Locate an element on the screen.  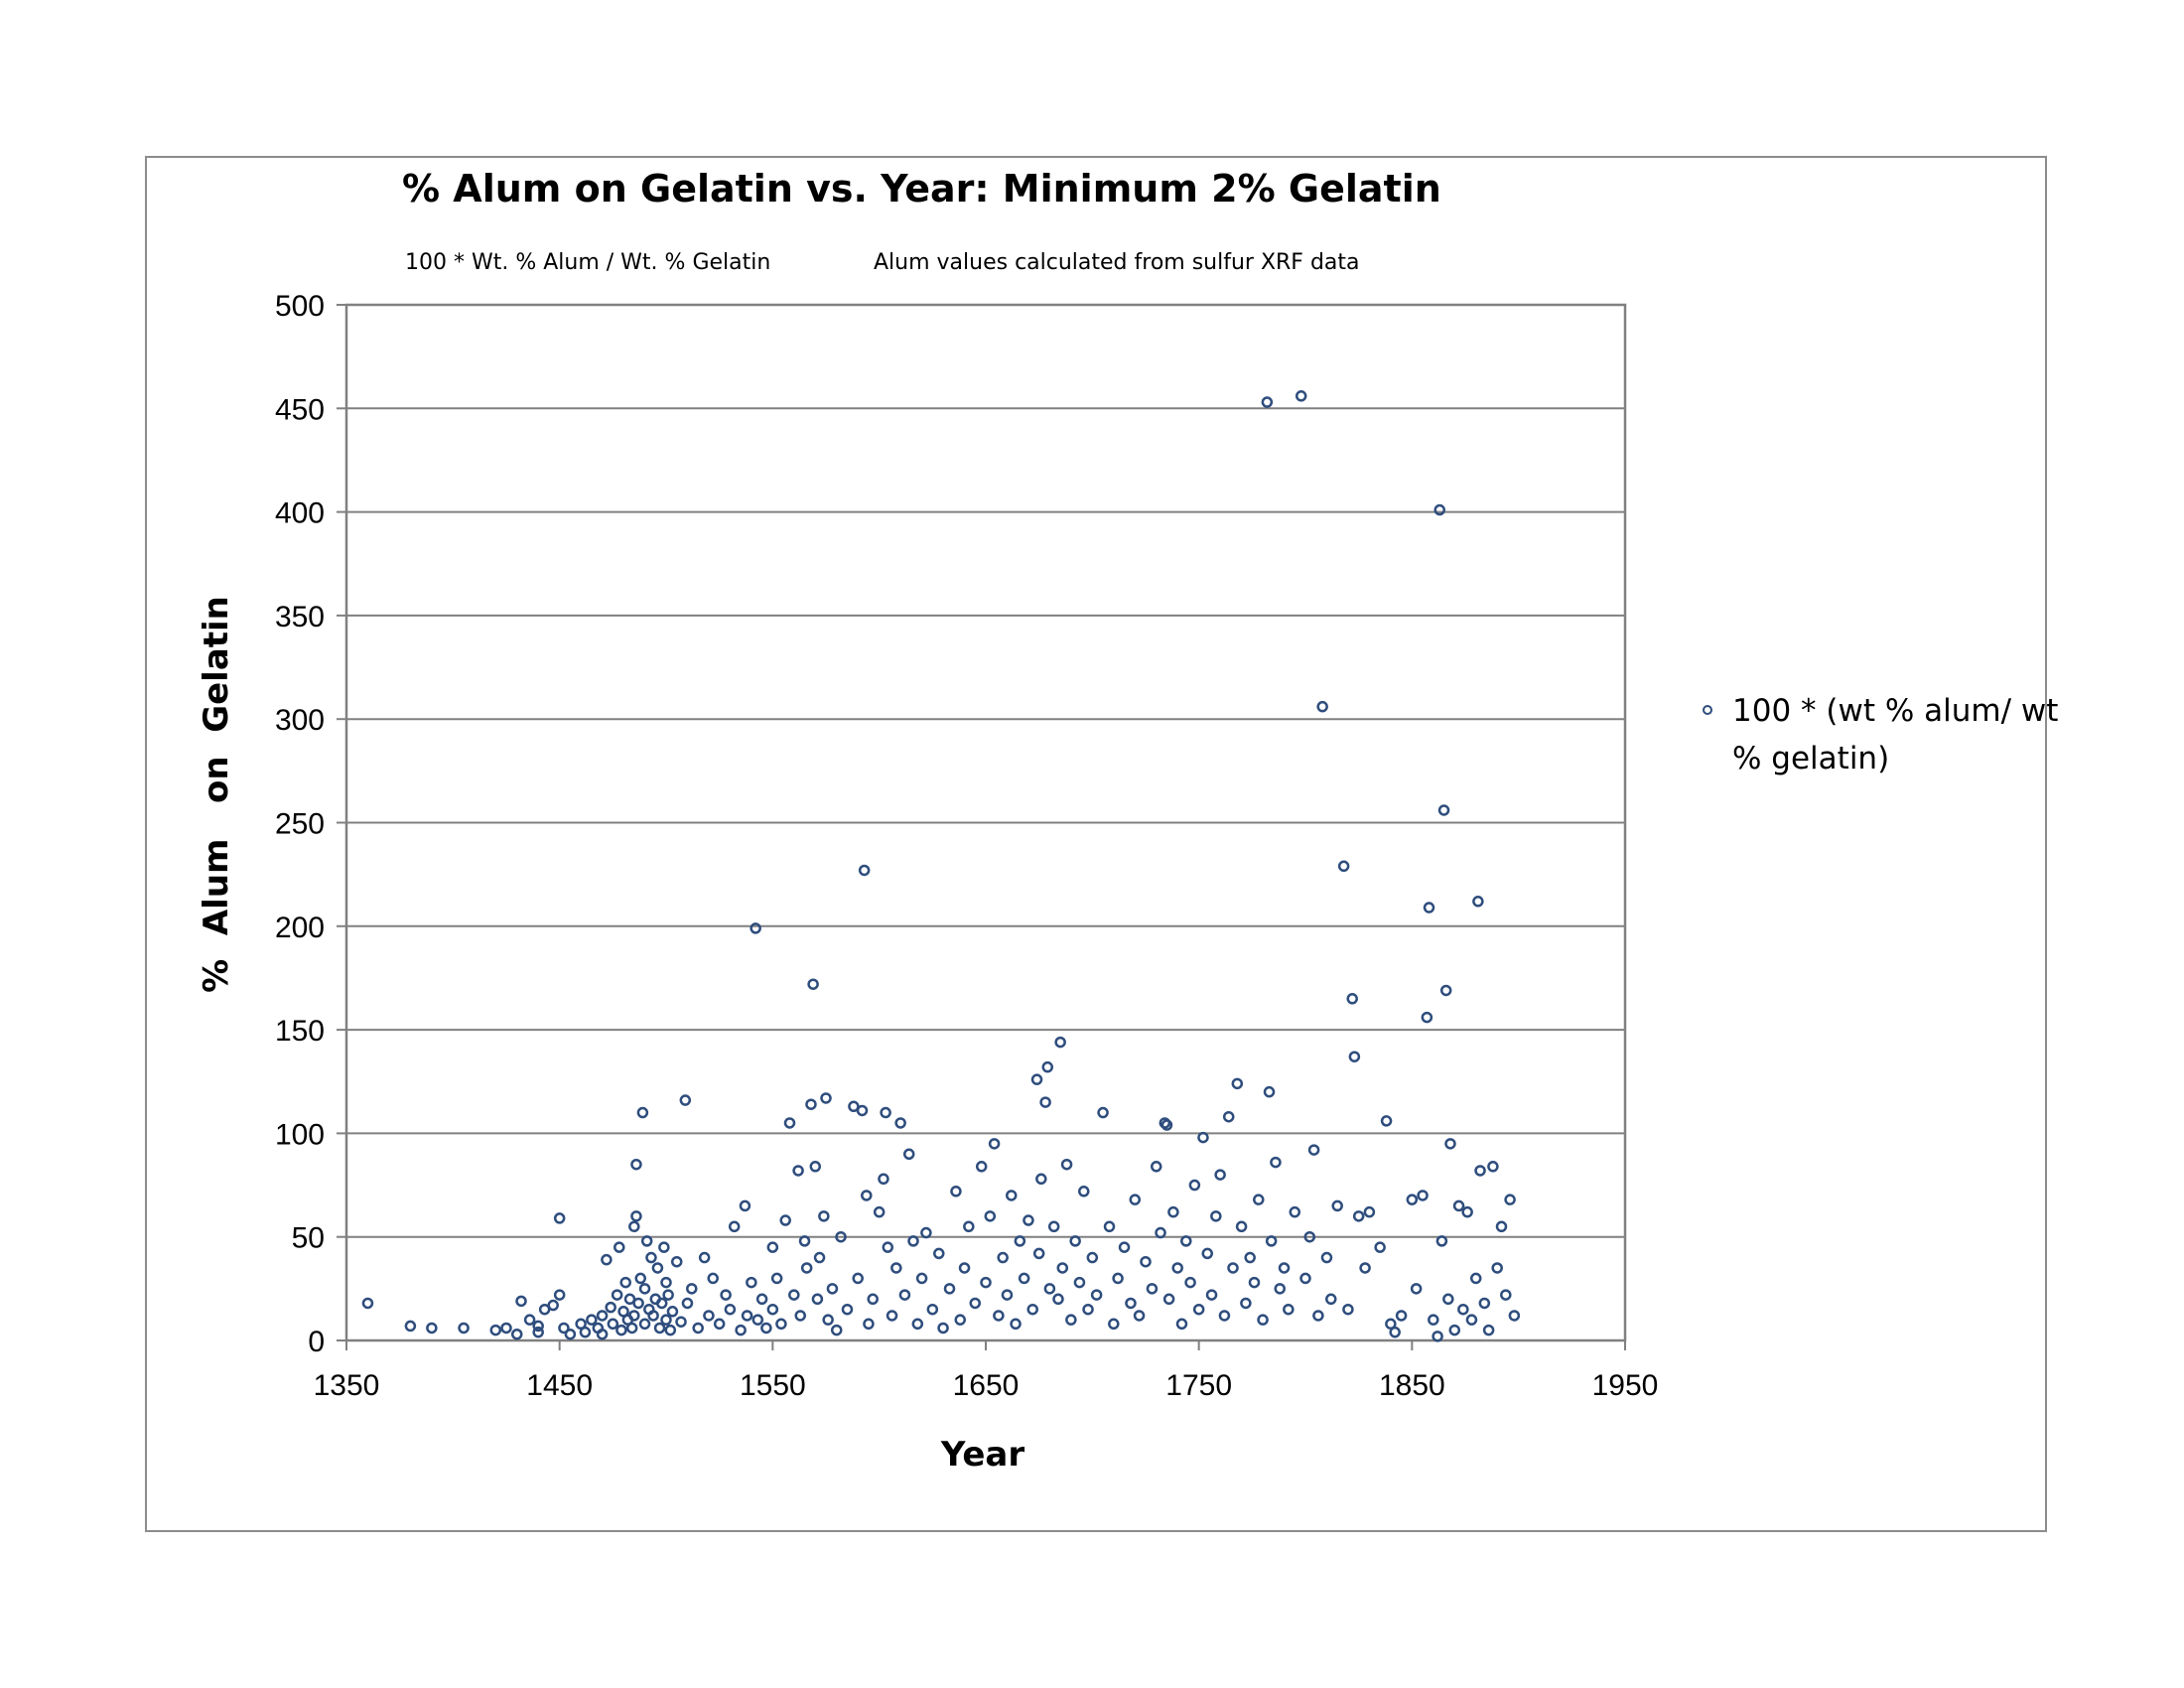
x-axis-ticks: 1350 1450 1550 1650 1750 1850 1950 is located at coordinates (986, 1371).